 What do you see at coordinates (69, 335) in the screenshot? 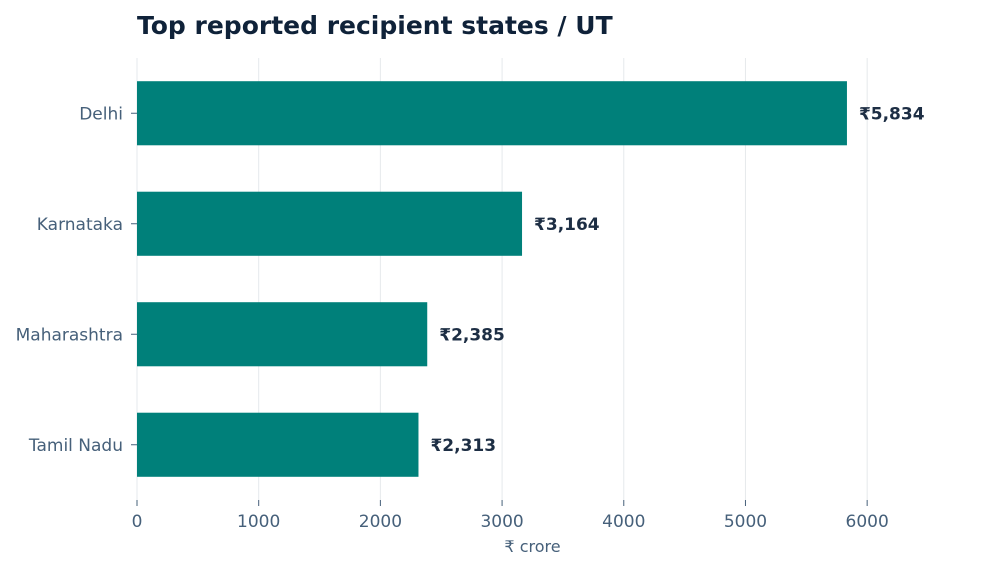
I see `category-label: Maharashtra` at bounding box center [69, 335].